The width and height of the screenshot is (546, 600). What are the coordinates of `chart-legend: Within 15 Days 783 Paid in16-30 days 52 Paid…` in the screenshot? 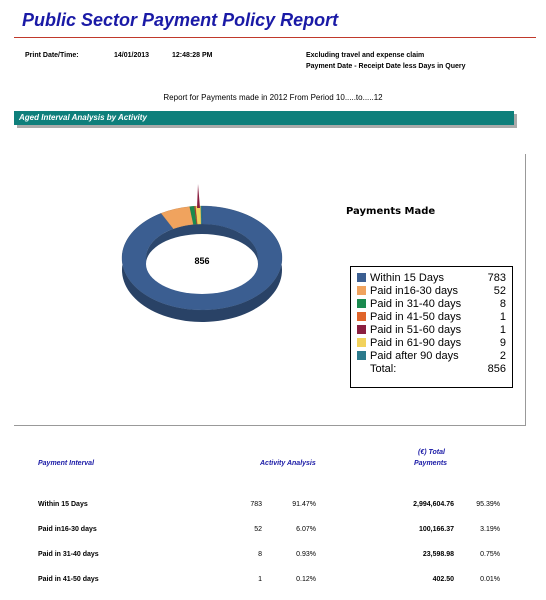 It's located at (431, 327).